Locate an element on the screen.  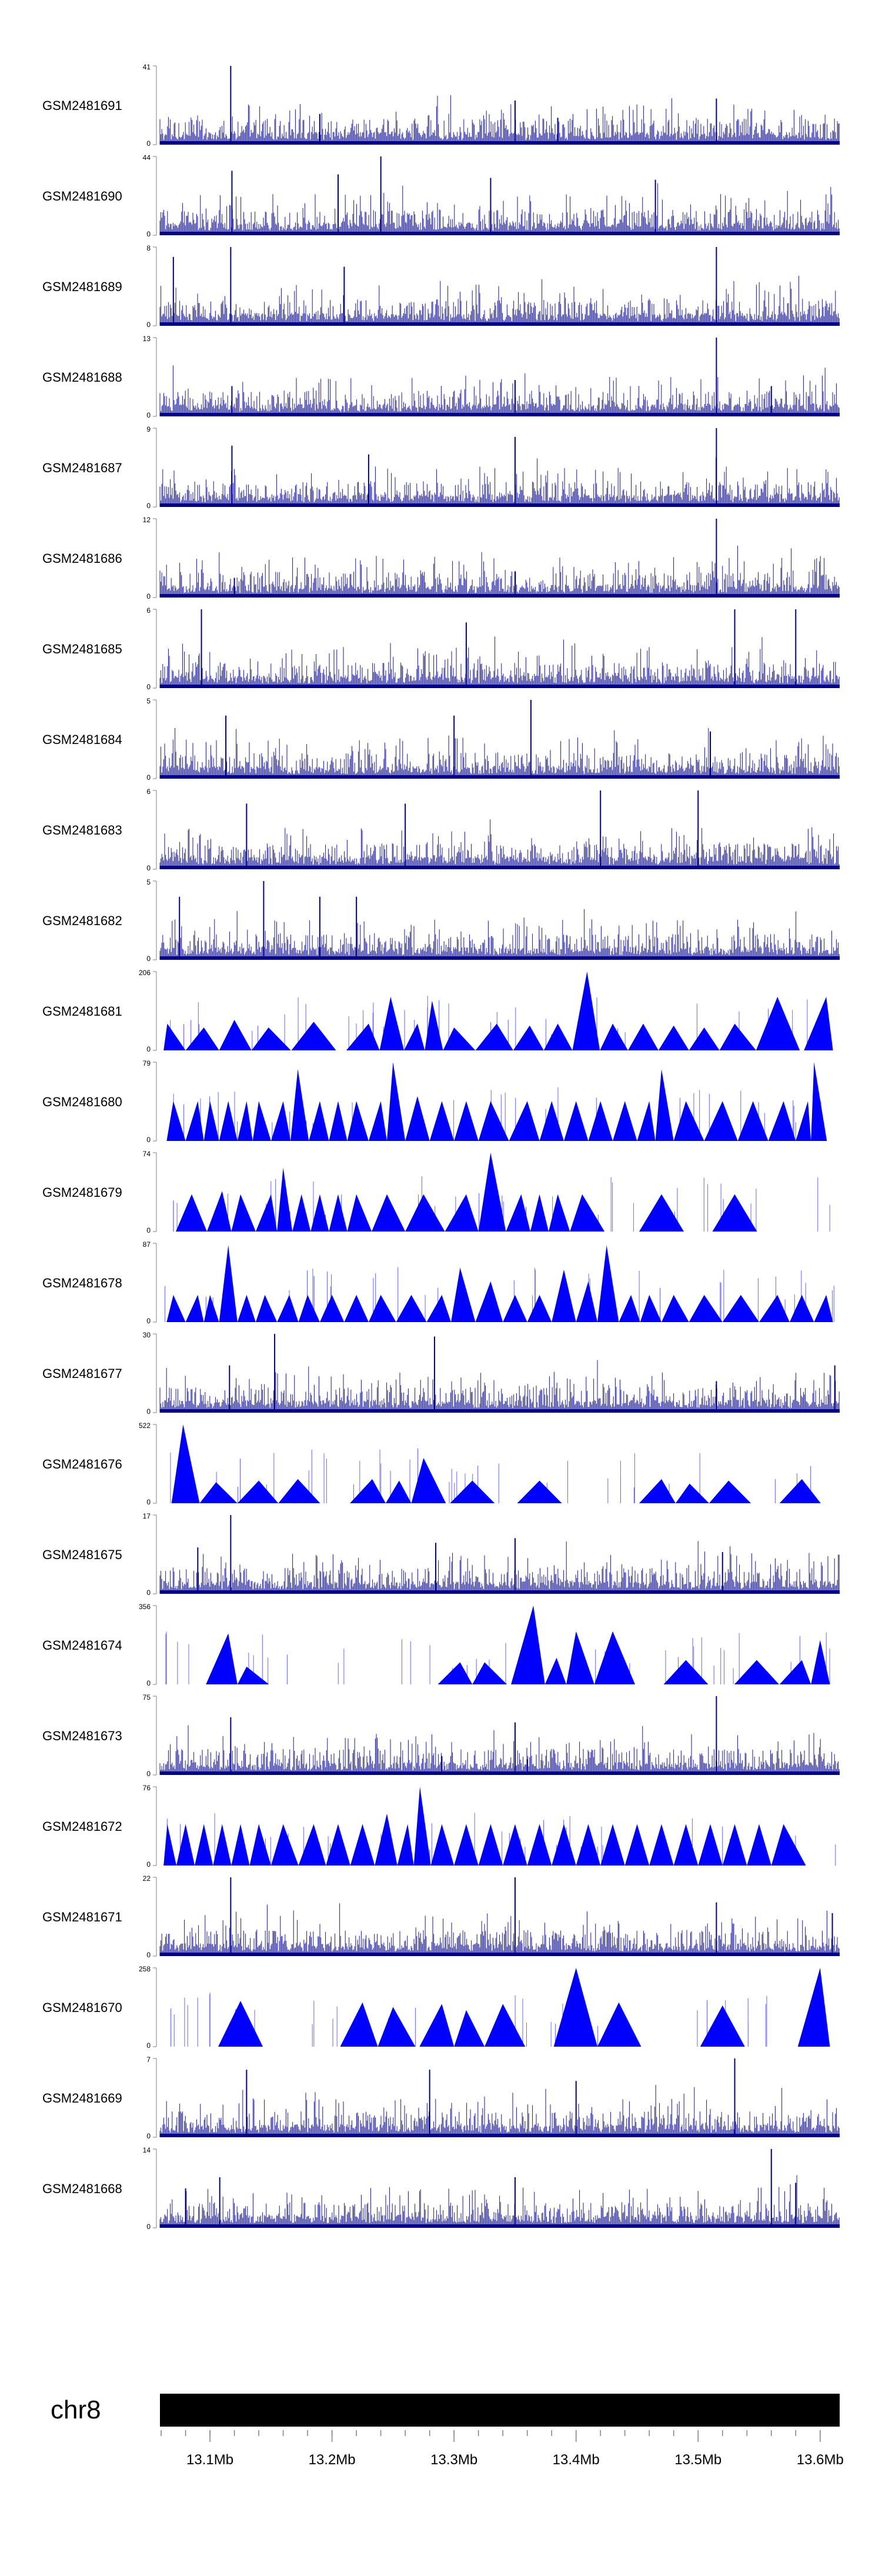
track-gsm2481670: GSM2481670 258 0 is located at coordinates (436, 2007).